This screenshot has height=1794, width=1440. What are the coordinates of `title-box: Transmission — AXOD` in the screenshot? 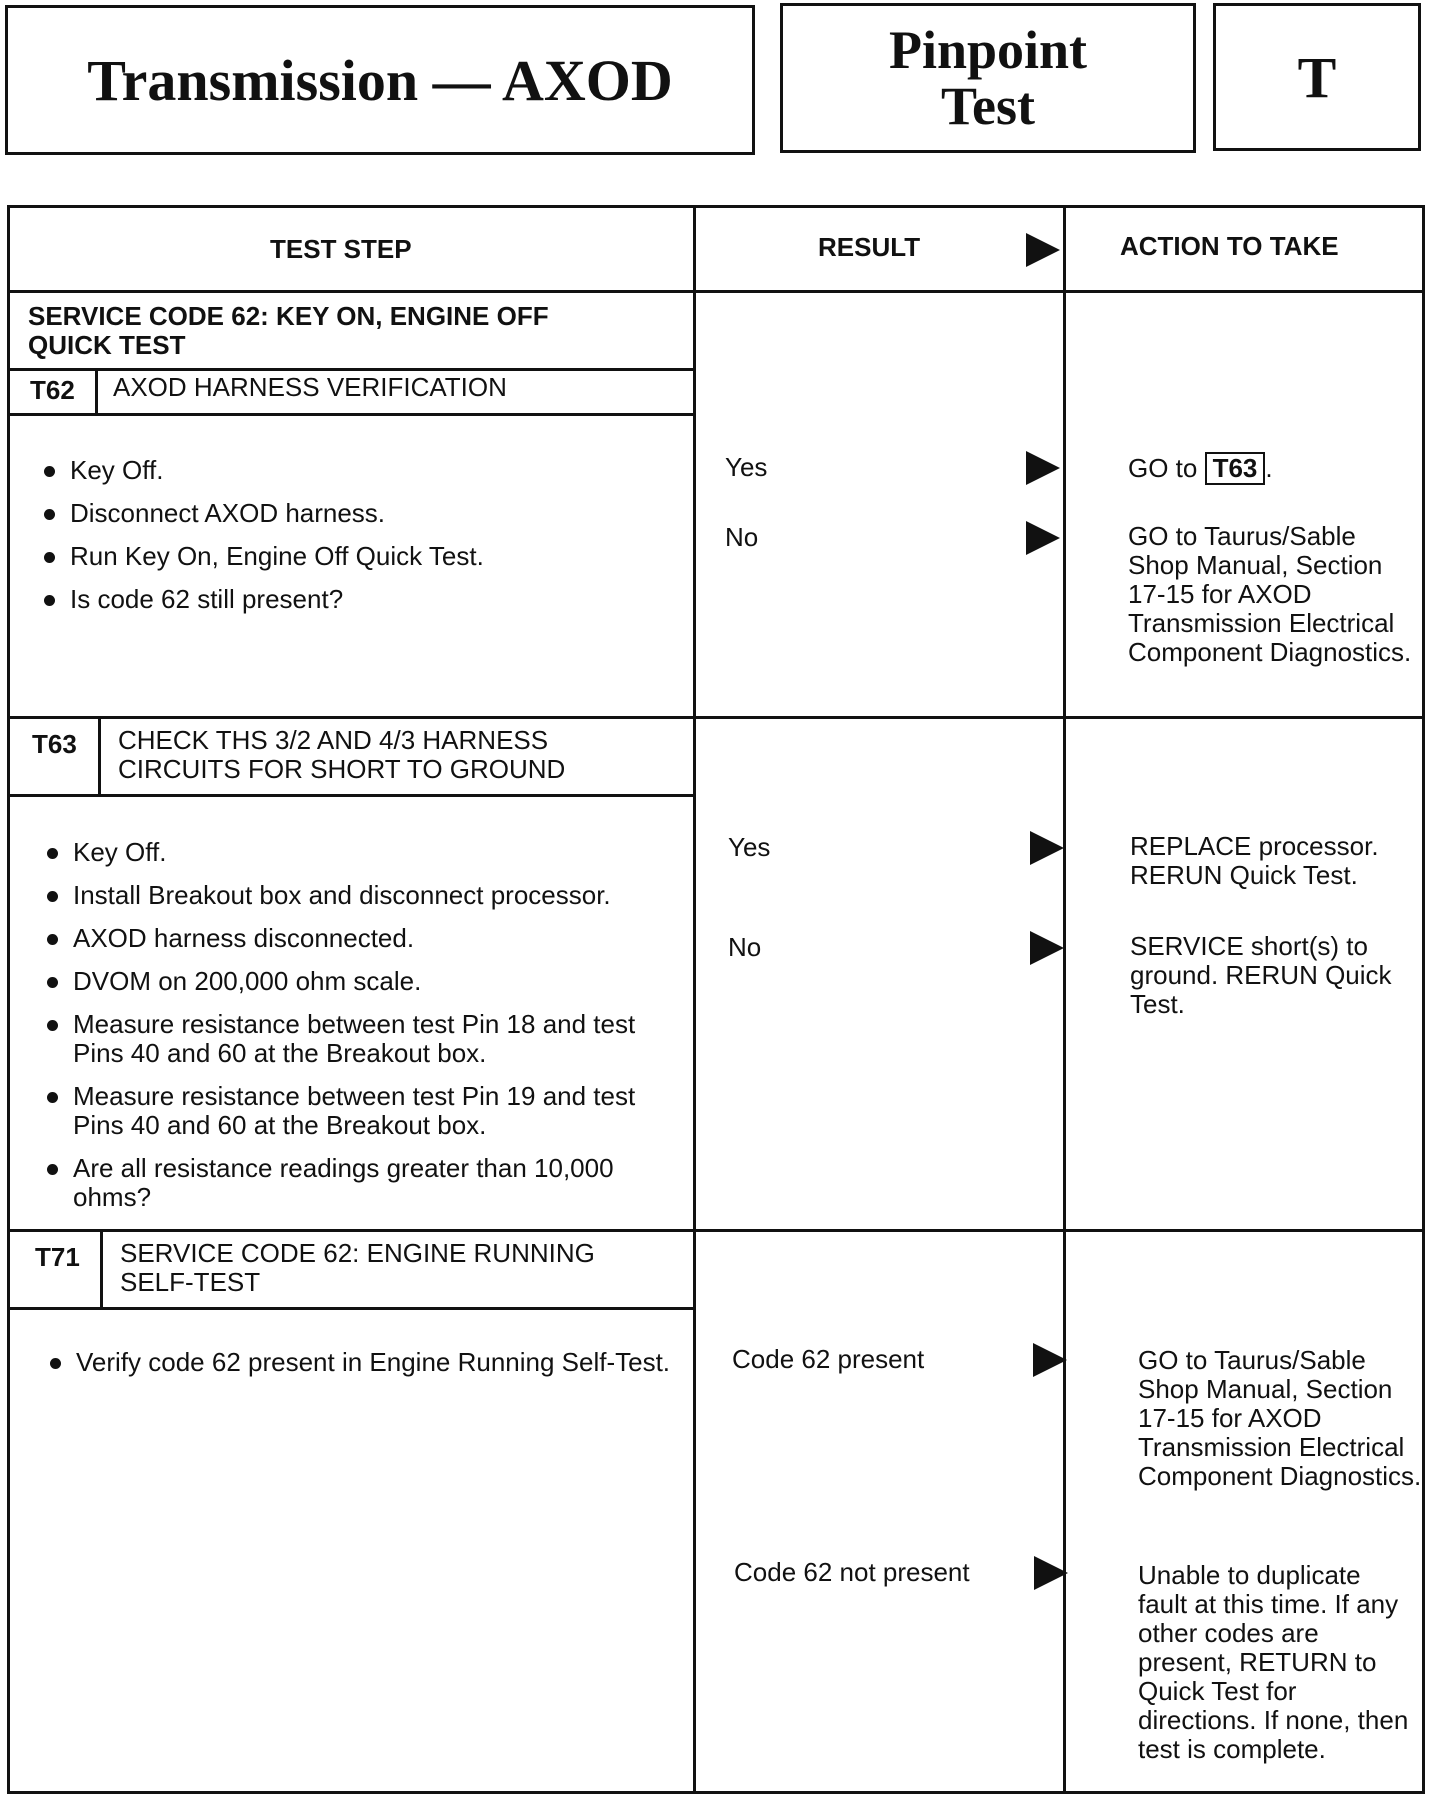 It's located at (380, 80).